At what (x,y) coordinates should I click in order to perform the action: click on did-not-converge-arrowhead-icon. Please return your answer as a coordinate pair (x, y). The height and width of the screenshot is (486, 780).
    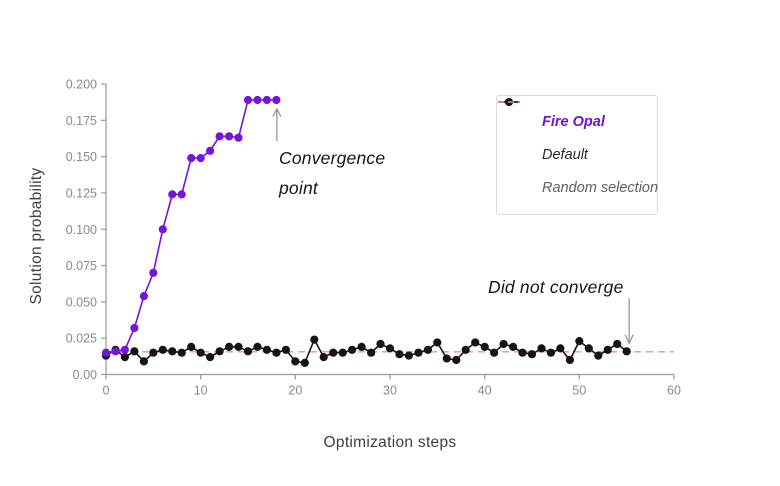
    Looking at the image, I should click on (629, 339).